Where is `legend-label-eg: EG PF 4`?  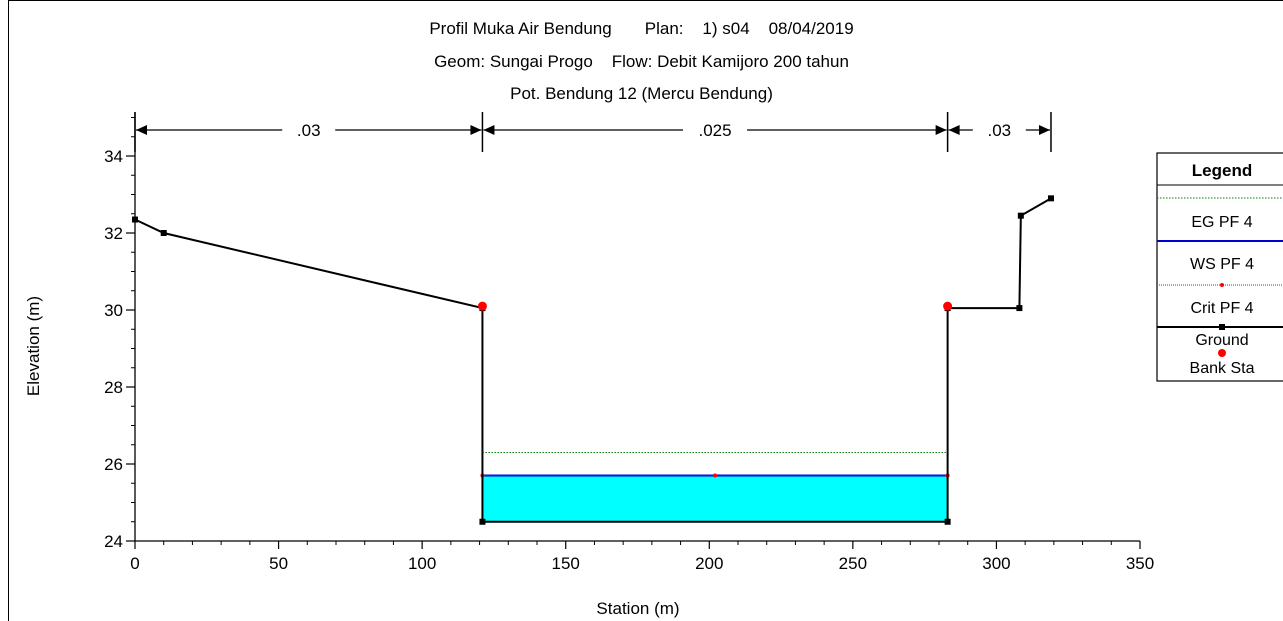 legend-label-eg: EG PF 4 is located at coordinates (1221, 222).